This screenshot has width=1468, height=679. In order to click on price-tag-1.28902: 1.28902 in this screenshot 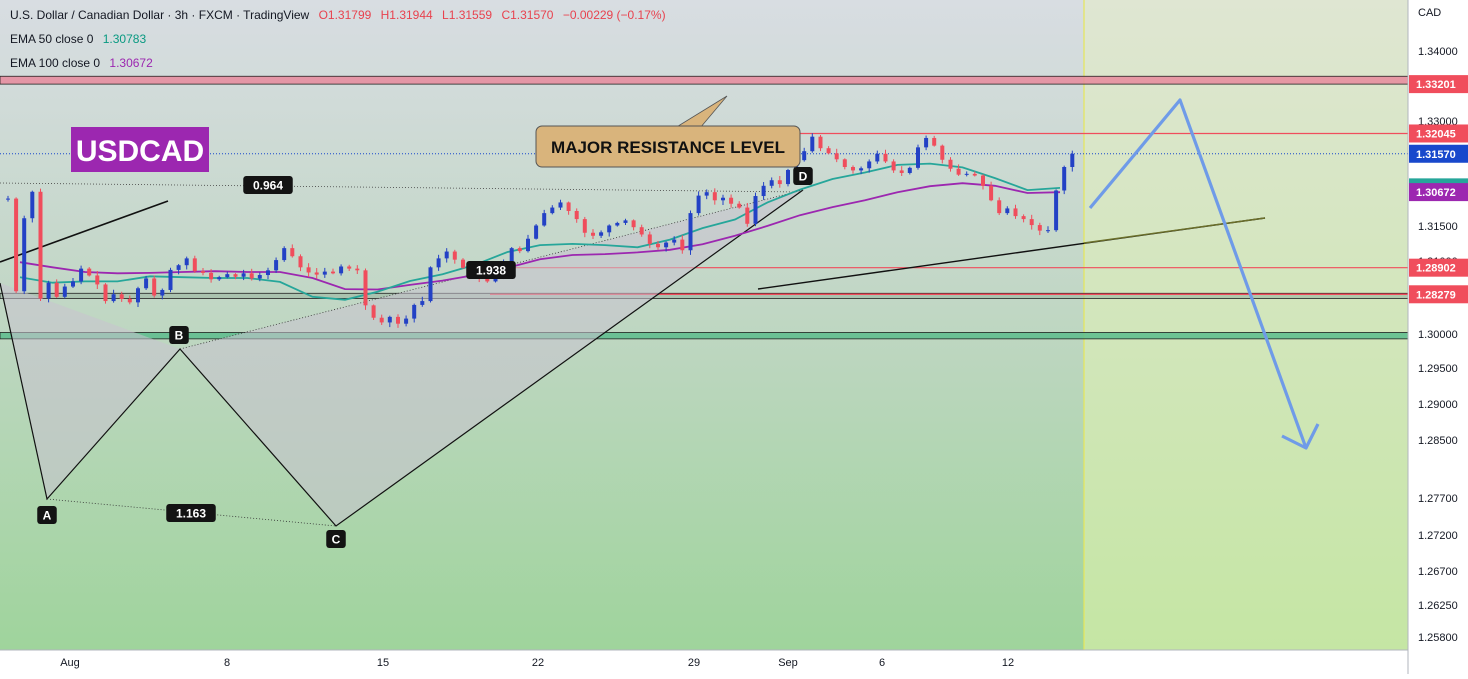, I will do `click(1436, 269)`.